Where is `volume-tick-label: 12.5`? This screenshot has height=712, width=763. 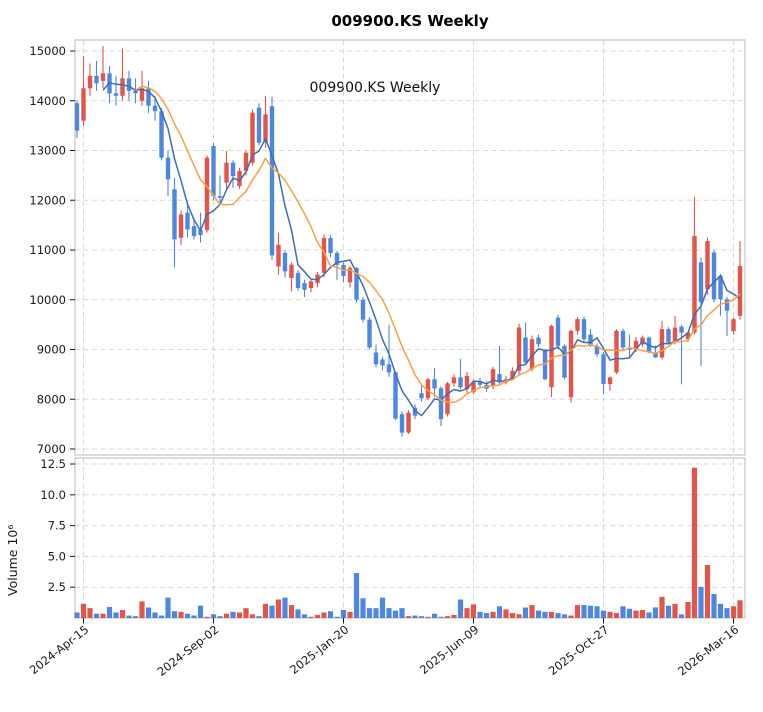 volume-tick-label: 12.5 is located at coordinates (53, 464).